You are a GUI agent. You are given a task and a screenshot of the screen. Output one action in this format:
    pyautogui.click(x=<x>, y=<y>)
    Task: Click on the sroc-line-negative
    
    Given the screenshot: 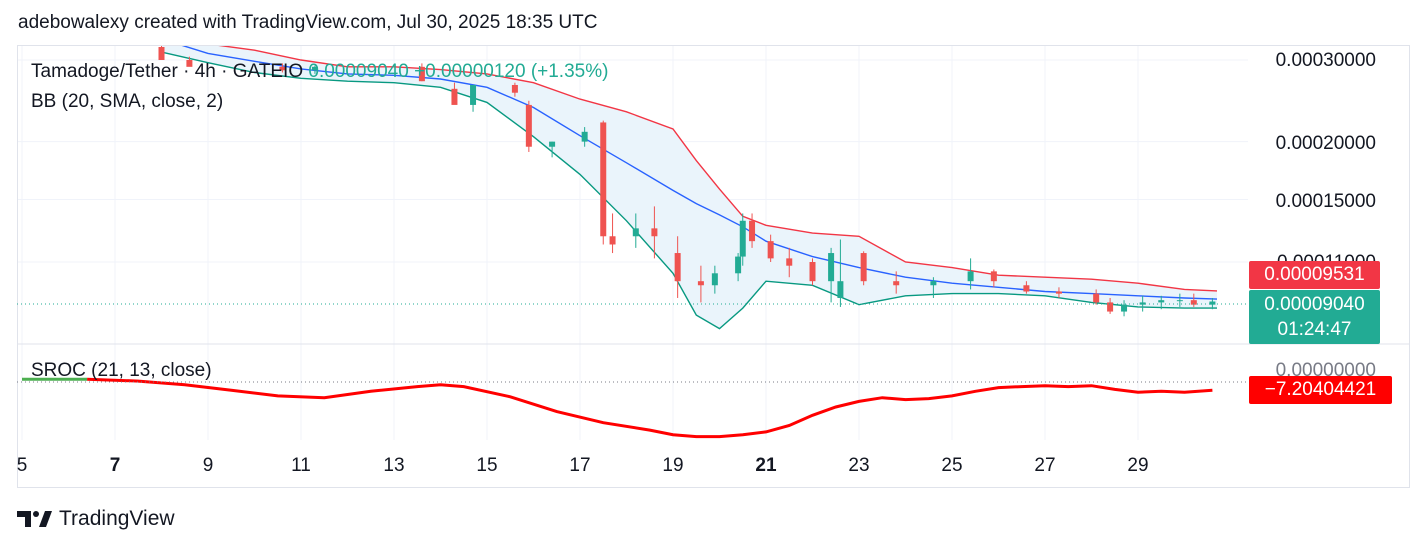 What is the action you would take?
    pyautogui.click(x=650, y=408)
    